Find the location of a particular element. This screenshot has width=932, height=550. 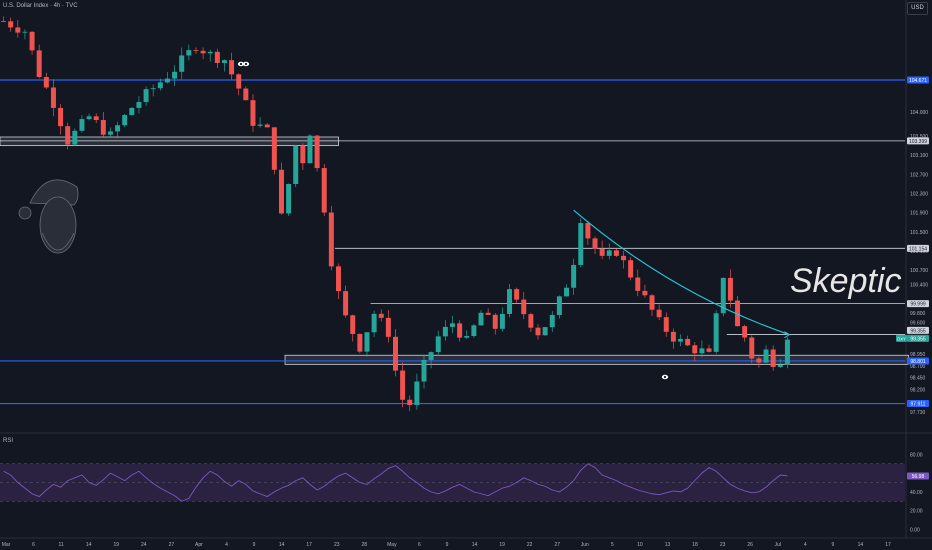

rsi-value-badge is located at coordinates (918, 476).